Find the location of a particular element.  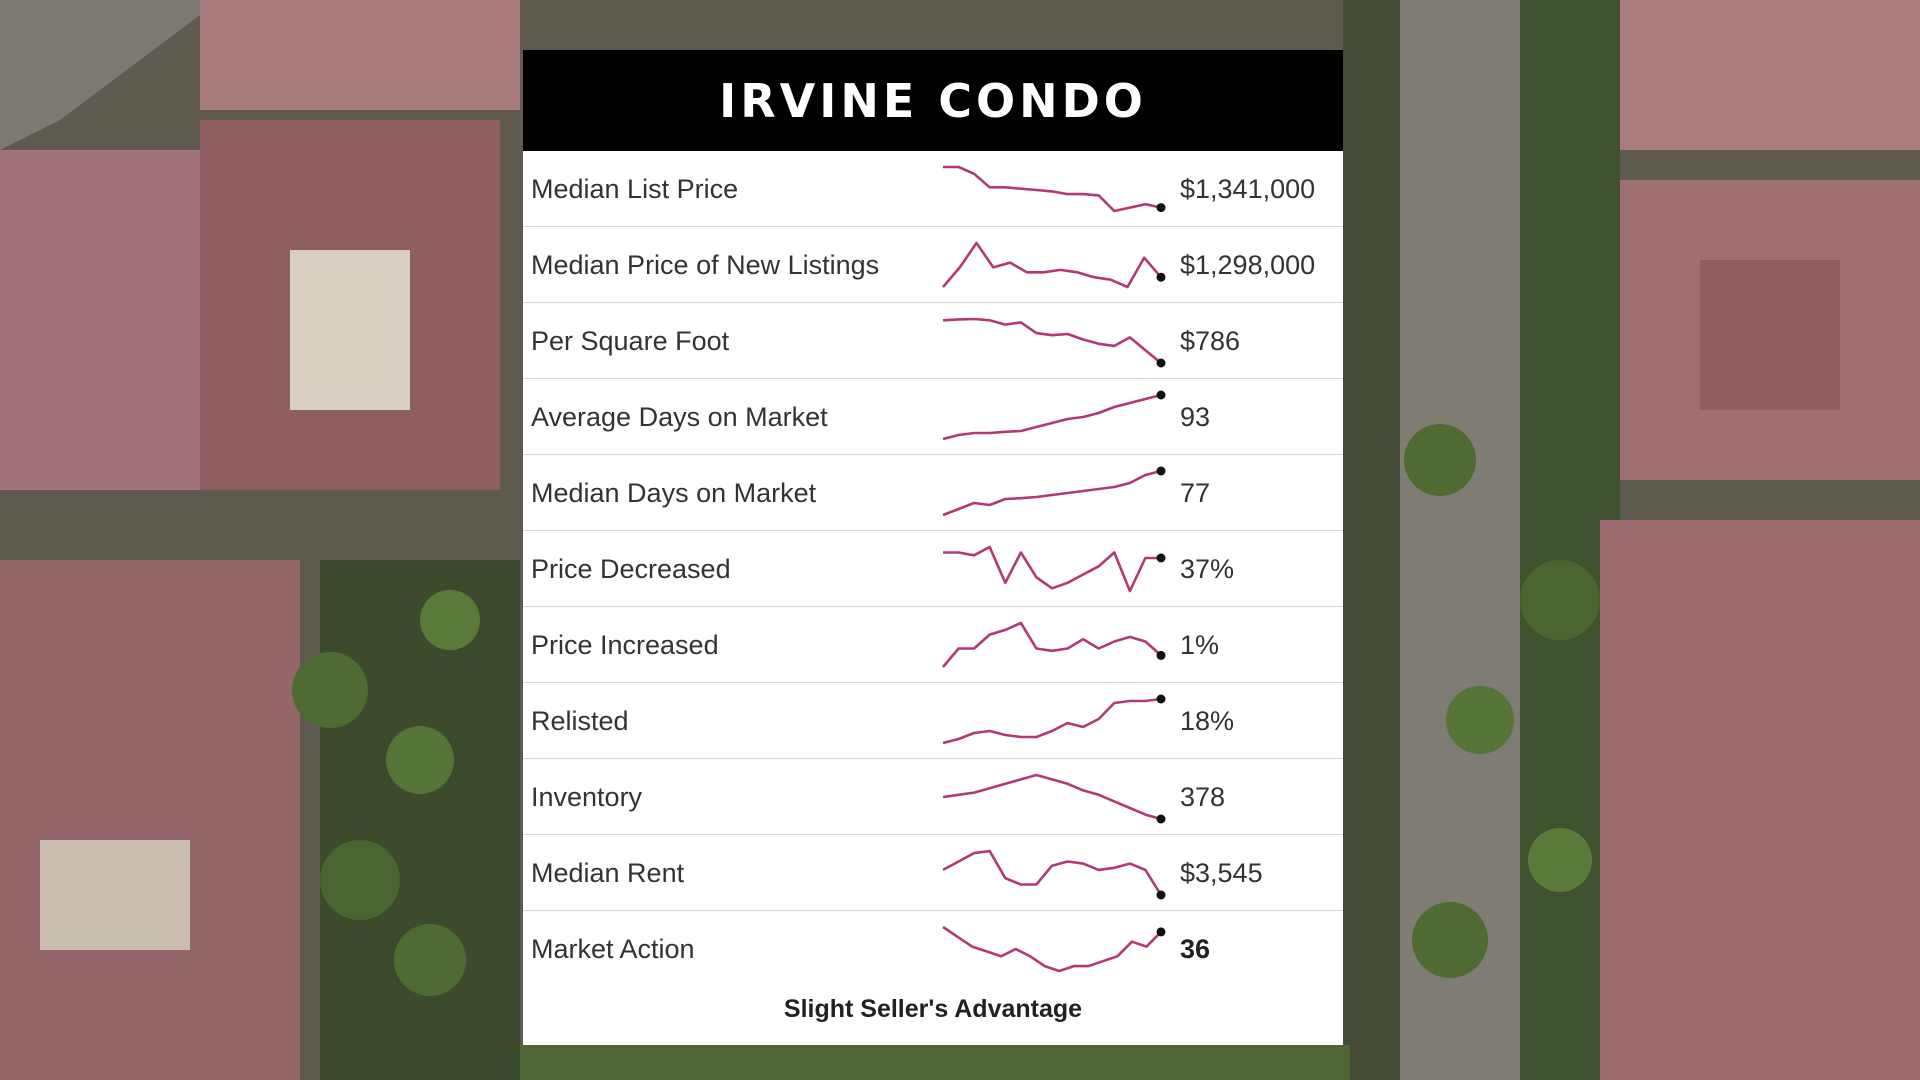

metric-label: Relisted is located at coordinates (580, 721).